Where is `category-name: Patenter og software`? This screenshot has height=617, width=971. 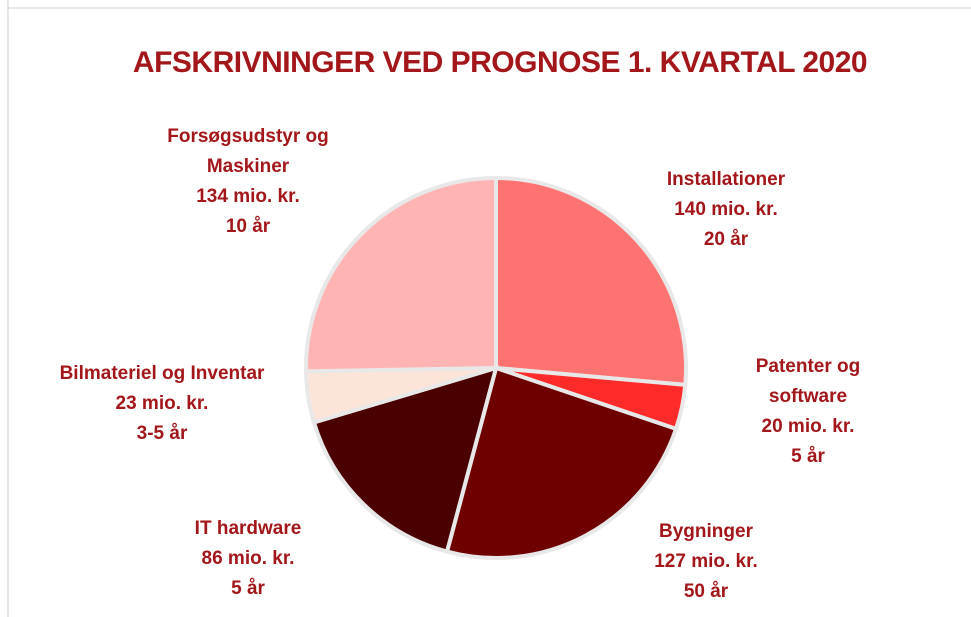
category-name: Patenter og software is located at coordinates (808, 381).